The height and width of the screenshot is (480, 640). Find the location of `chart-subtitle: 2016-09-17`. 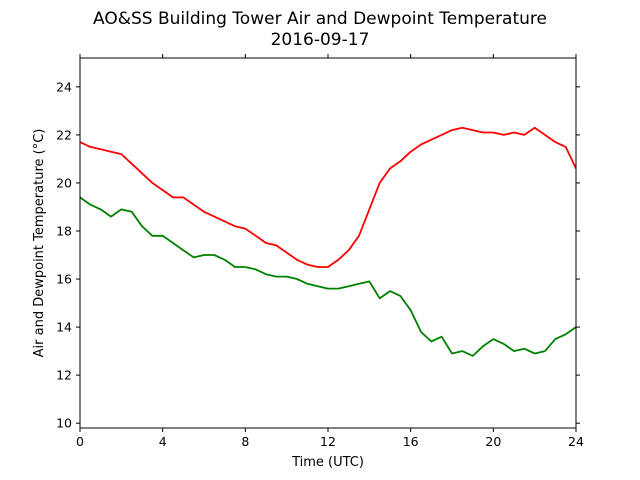

chart-subtitle: 2016-09-17 is located at coordinates (320, 40).